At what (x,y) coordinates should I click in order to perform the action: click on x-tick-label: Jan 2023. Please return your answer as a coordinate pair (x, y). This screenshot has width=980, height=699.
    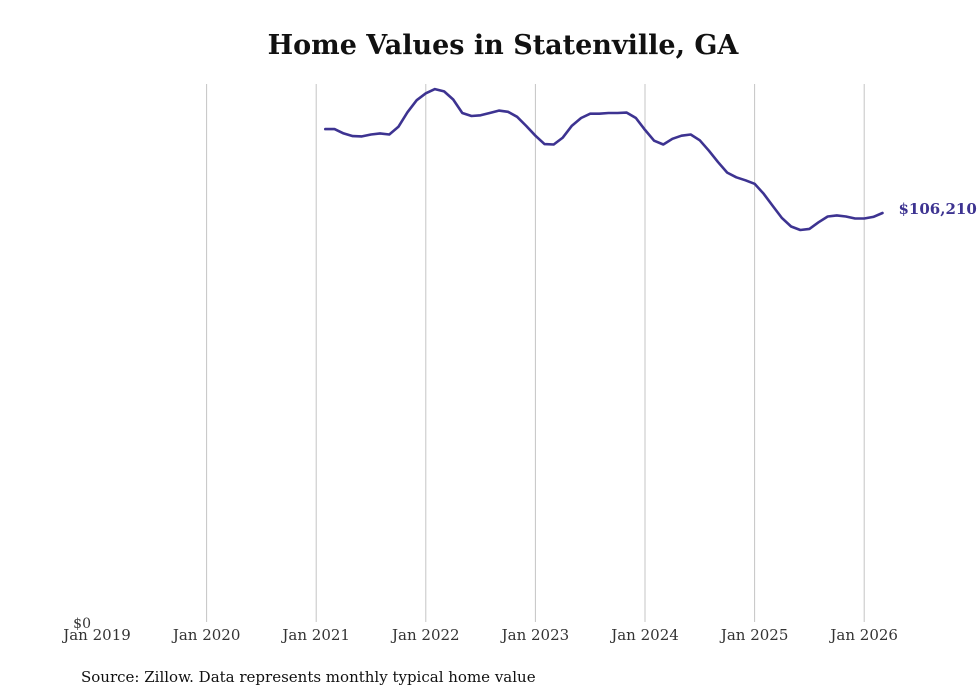
    Looking at the image, I should click on (535, 635).